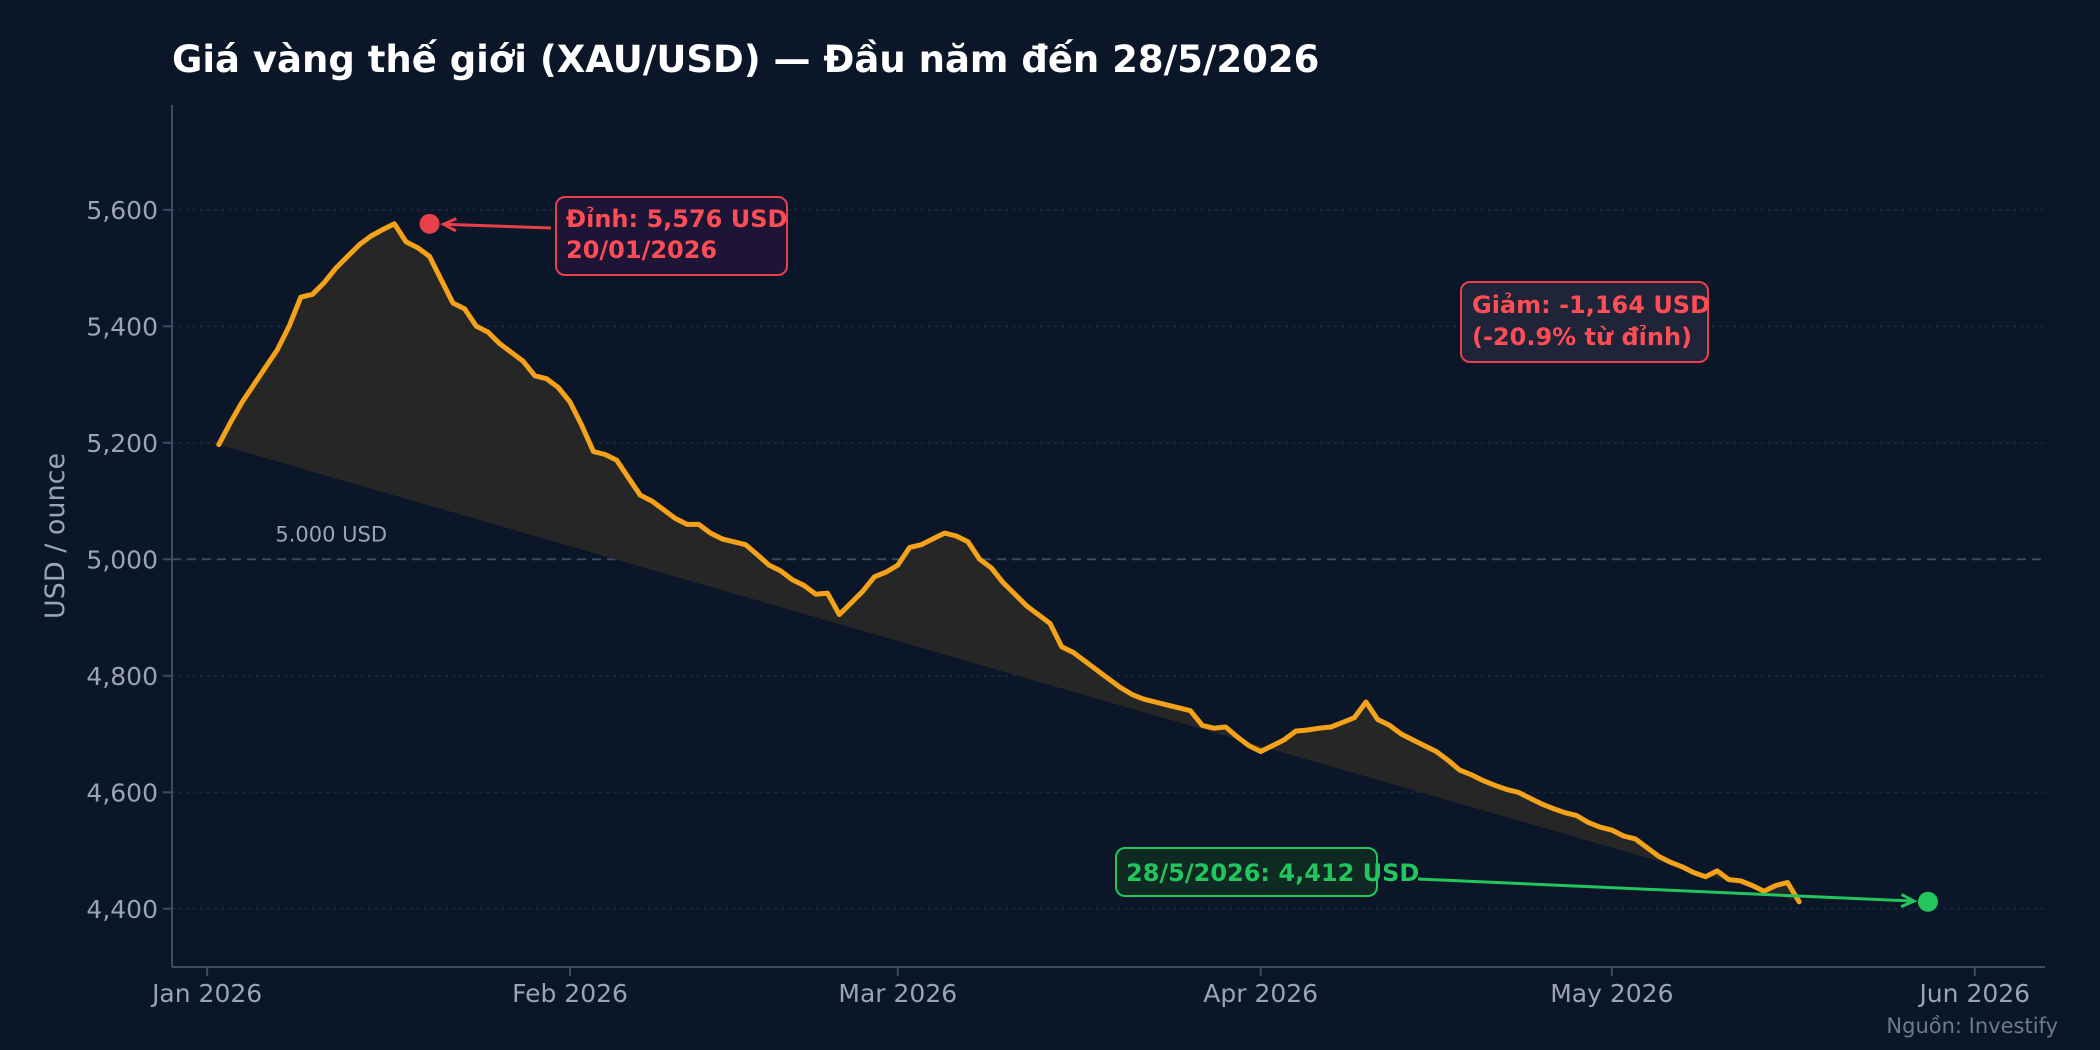 This screenshot has height=1050, width=2100. Describe the element at coordinates (1582, 337) in the screenshot. I see `drop-label-line2: (-20.9% từ đỉnh)` at that location.